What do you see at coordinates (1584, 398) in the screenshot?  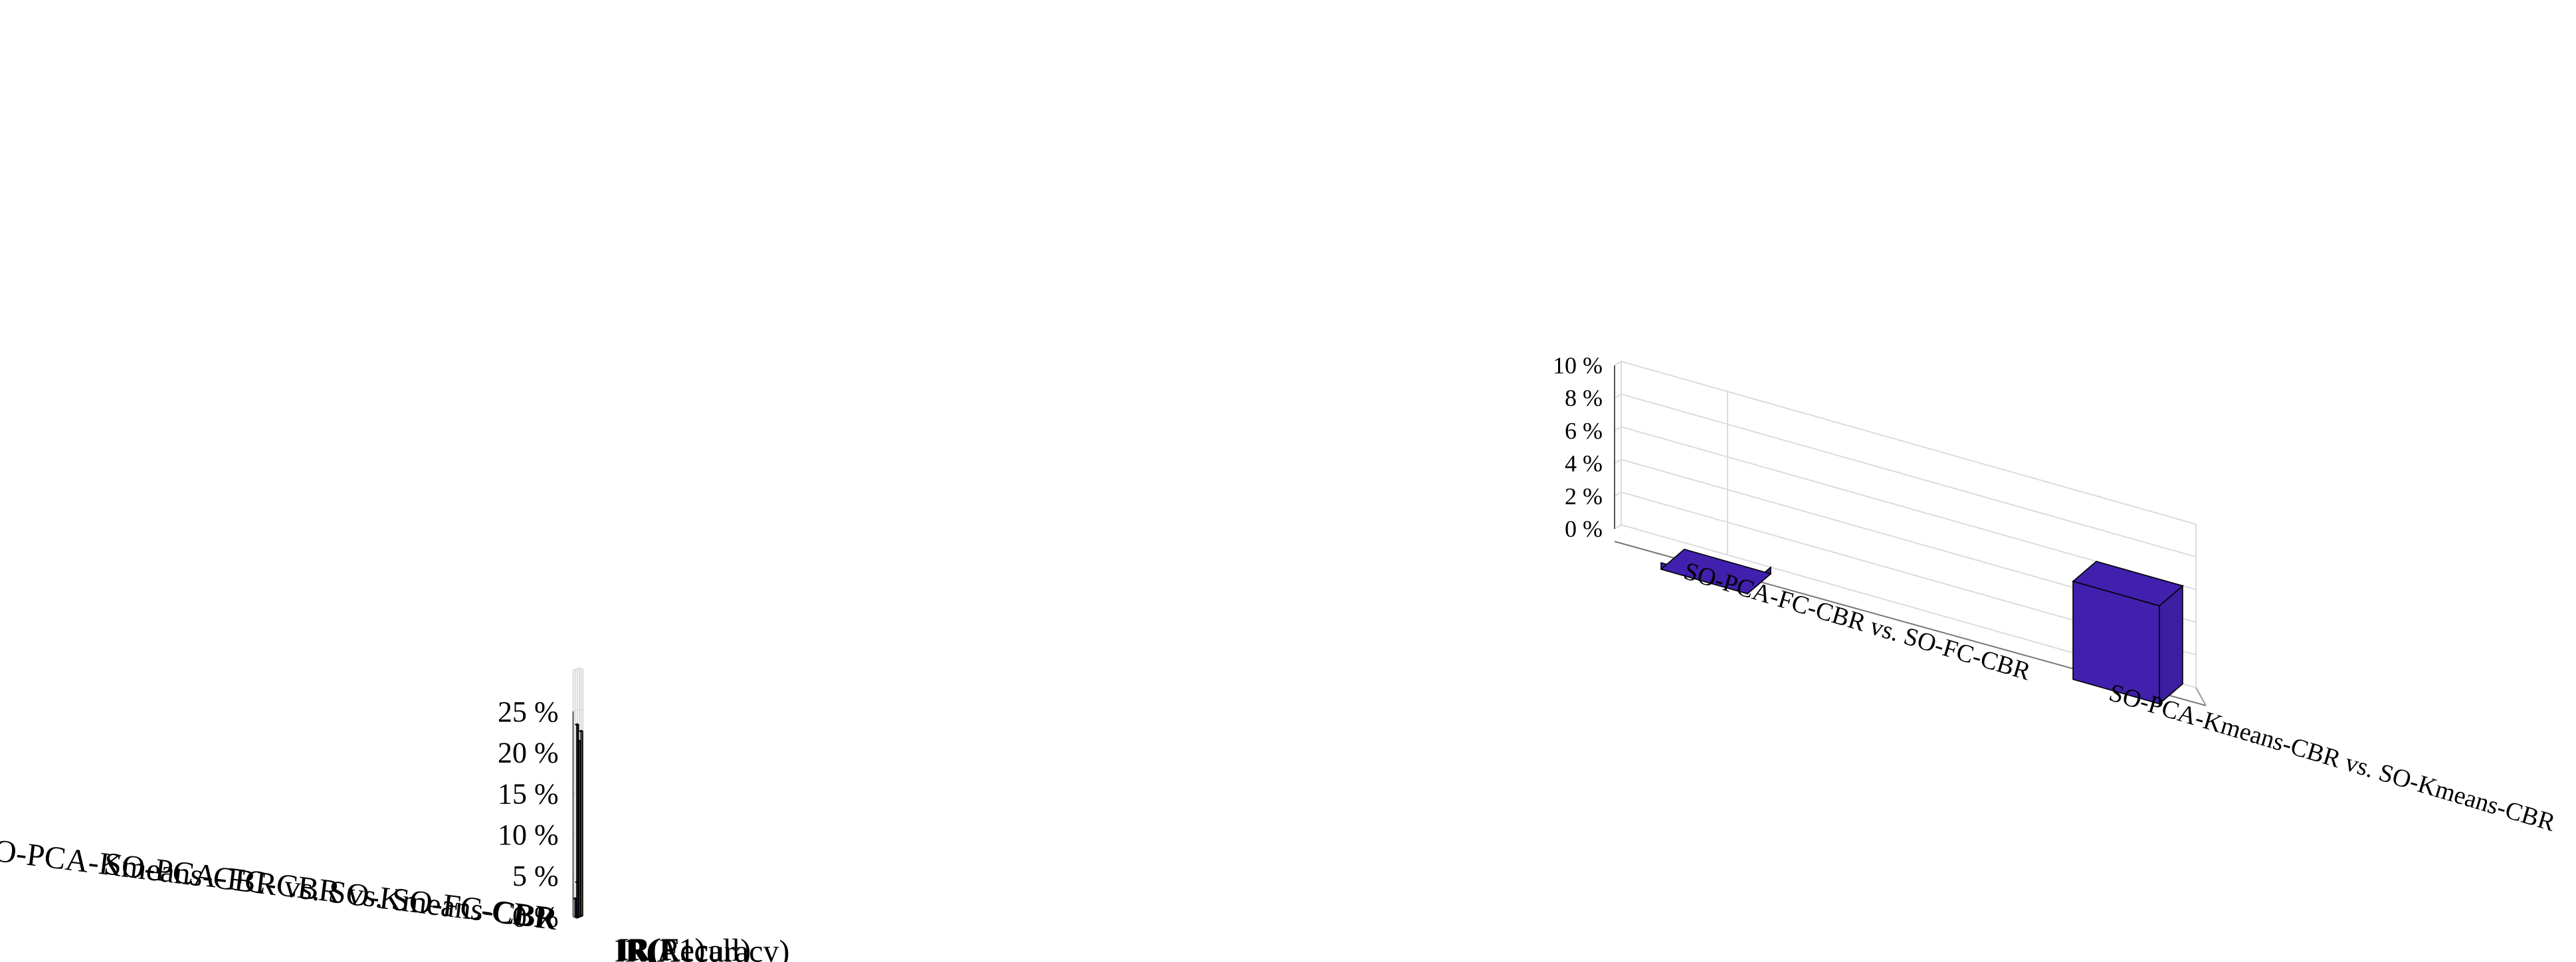 I see `chart2-z-tick-label: 8 %` at bounding box center [1584, 398].